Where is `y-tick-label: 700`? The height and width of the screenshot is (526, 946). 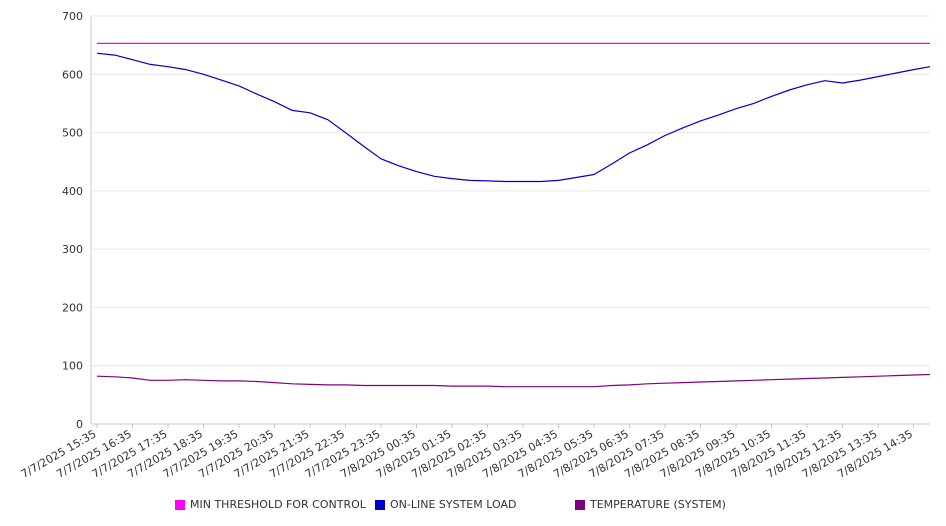 y-tick-label: 700 is located at coordinates (72, 16).